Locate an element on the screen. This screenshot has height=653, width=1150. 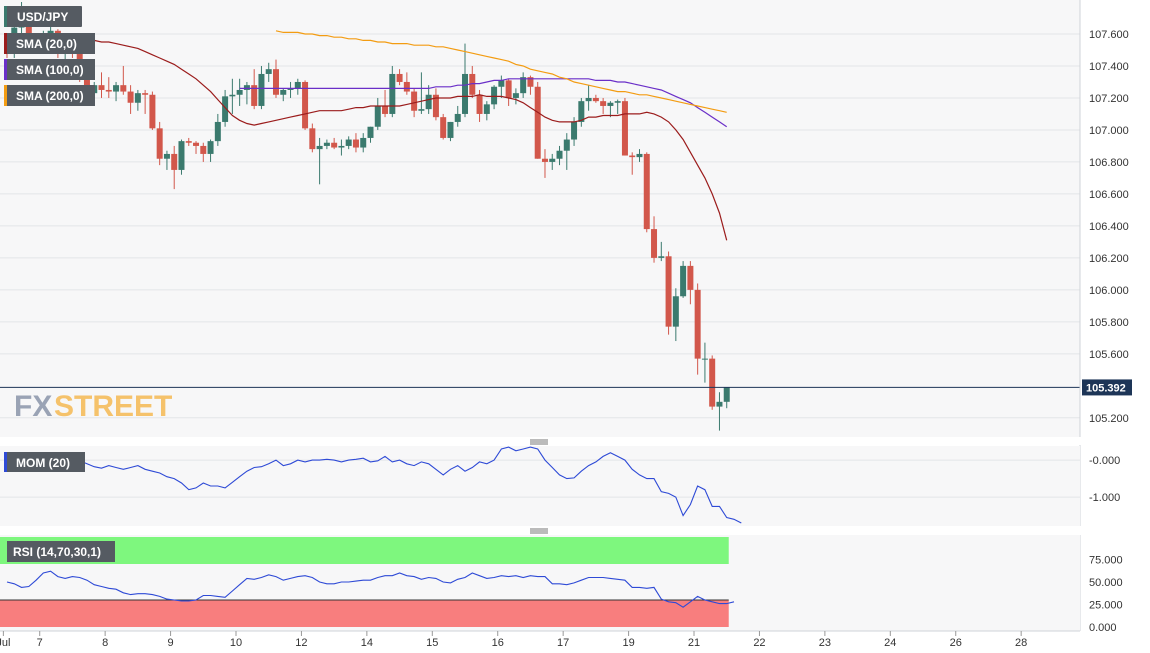
indicator-legend-item: SMA (100,0) is located at coordinates (49, 69).